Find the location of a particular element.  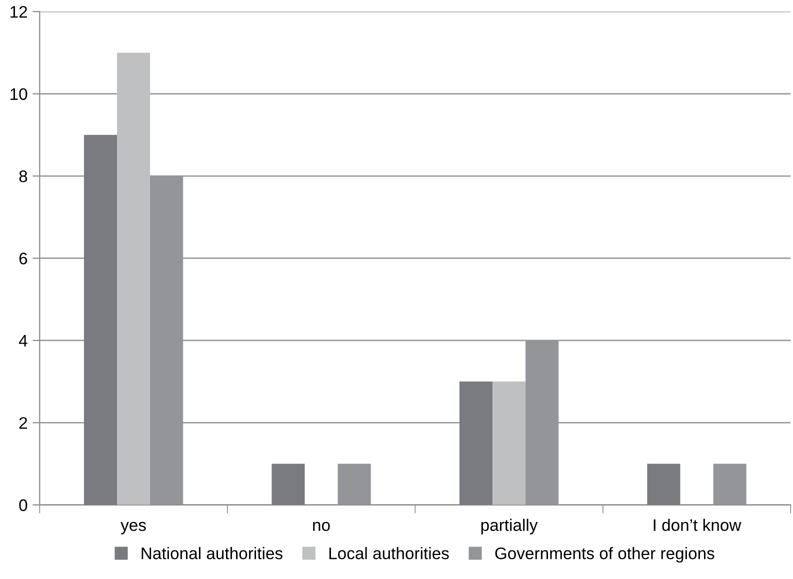

legend-label: Governments of other regions is located at coordinates (604, 555).